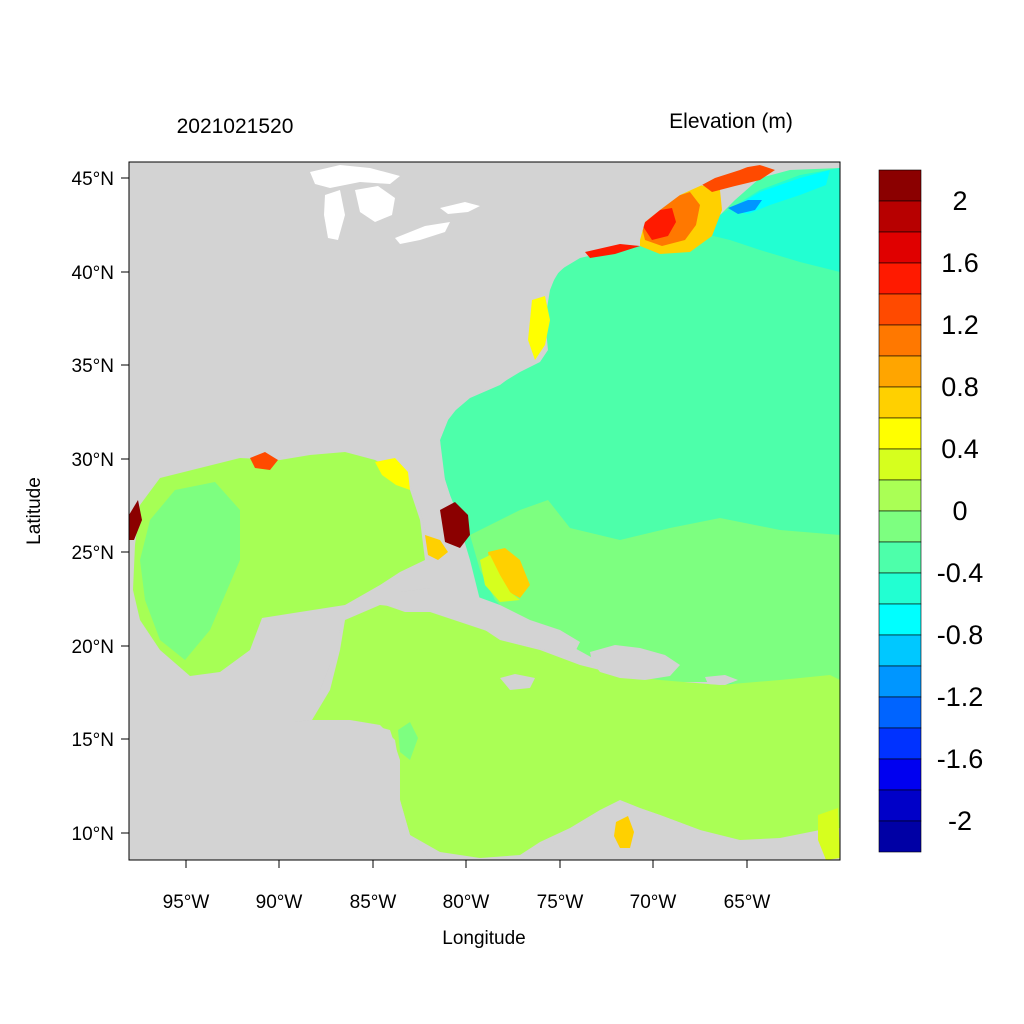 Image resolution: width=1024 pixels, height=1024 pixels. I want to click on lake-michigan, so click(334, 215).